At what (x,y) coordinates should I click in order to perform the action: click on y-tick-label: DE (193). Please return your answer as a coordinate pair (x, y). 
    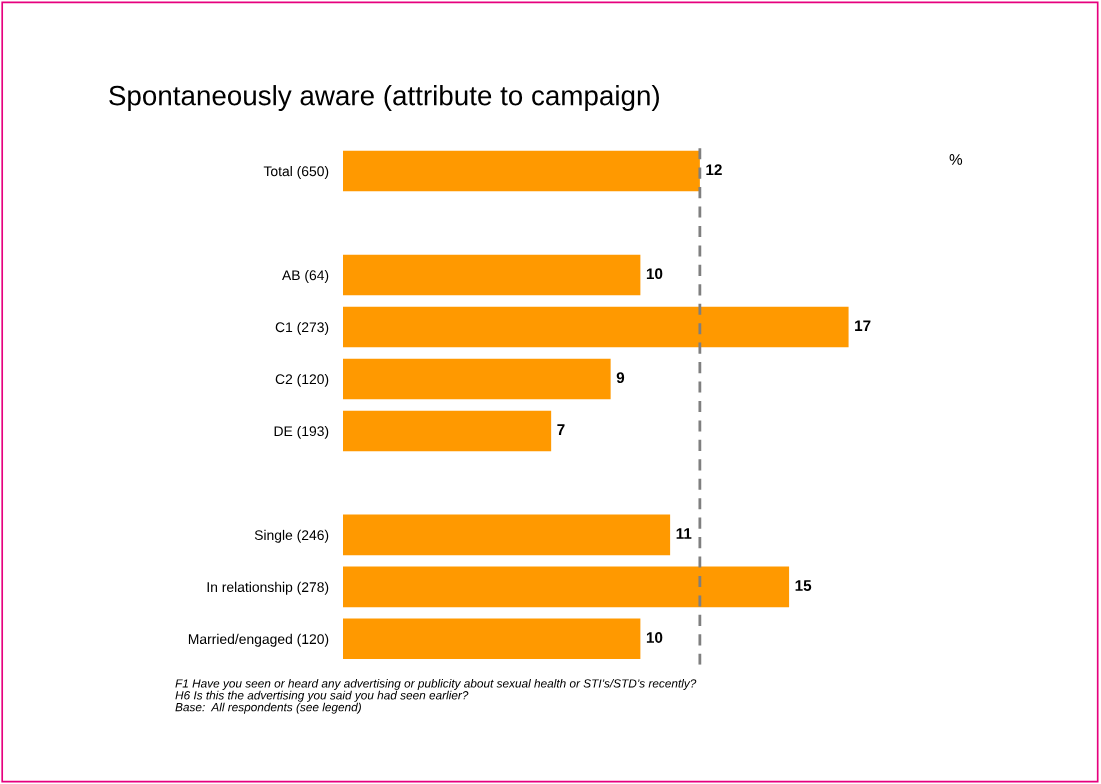
    Looking at the image, I should click on (301, 432).